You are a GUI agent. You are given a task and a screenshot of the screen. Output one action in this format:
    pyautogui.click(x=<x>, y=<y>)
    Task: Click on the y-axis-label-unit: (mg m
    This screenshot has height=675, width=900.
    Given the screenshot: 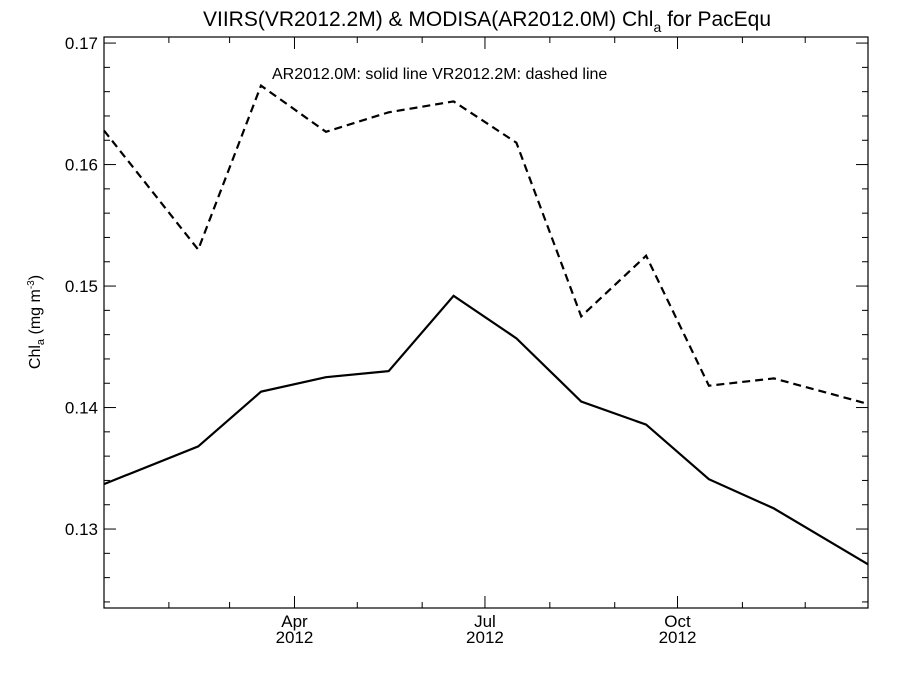 What is the action you would take?
    pyautogui.click(x=35, y=314)
    